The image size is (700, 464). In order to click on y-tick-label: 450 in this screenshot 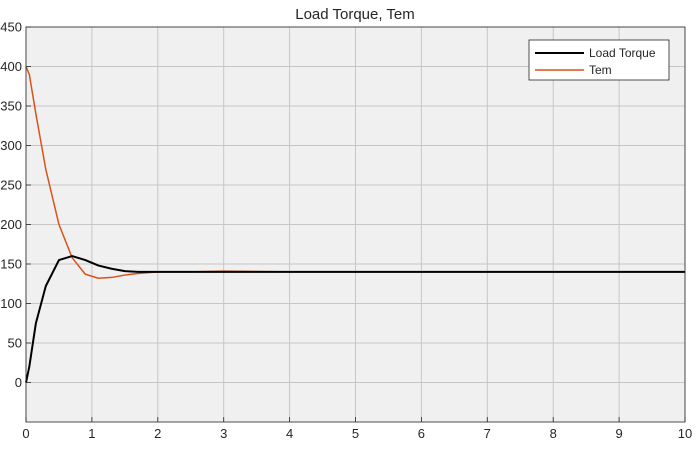, I will do `click(11, 27)`.